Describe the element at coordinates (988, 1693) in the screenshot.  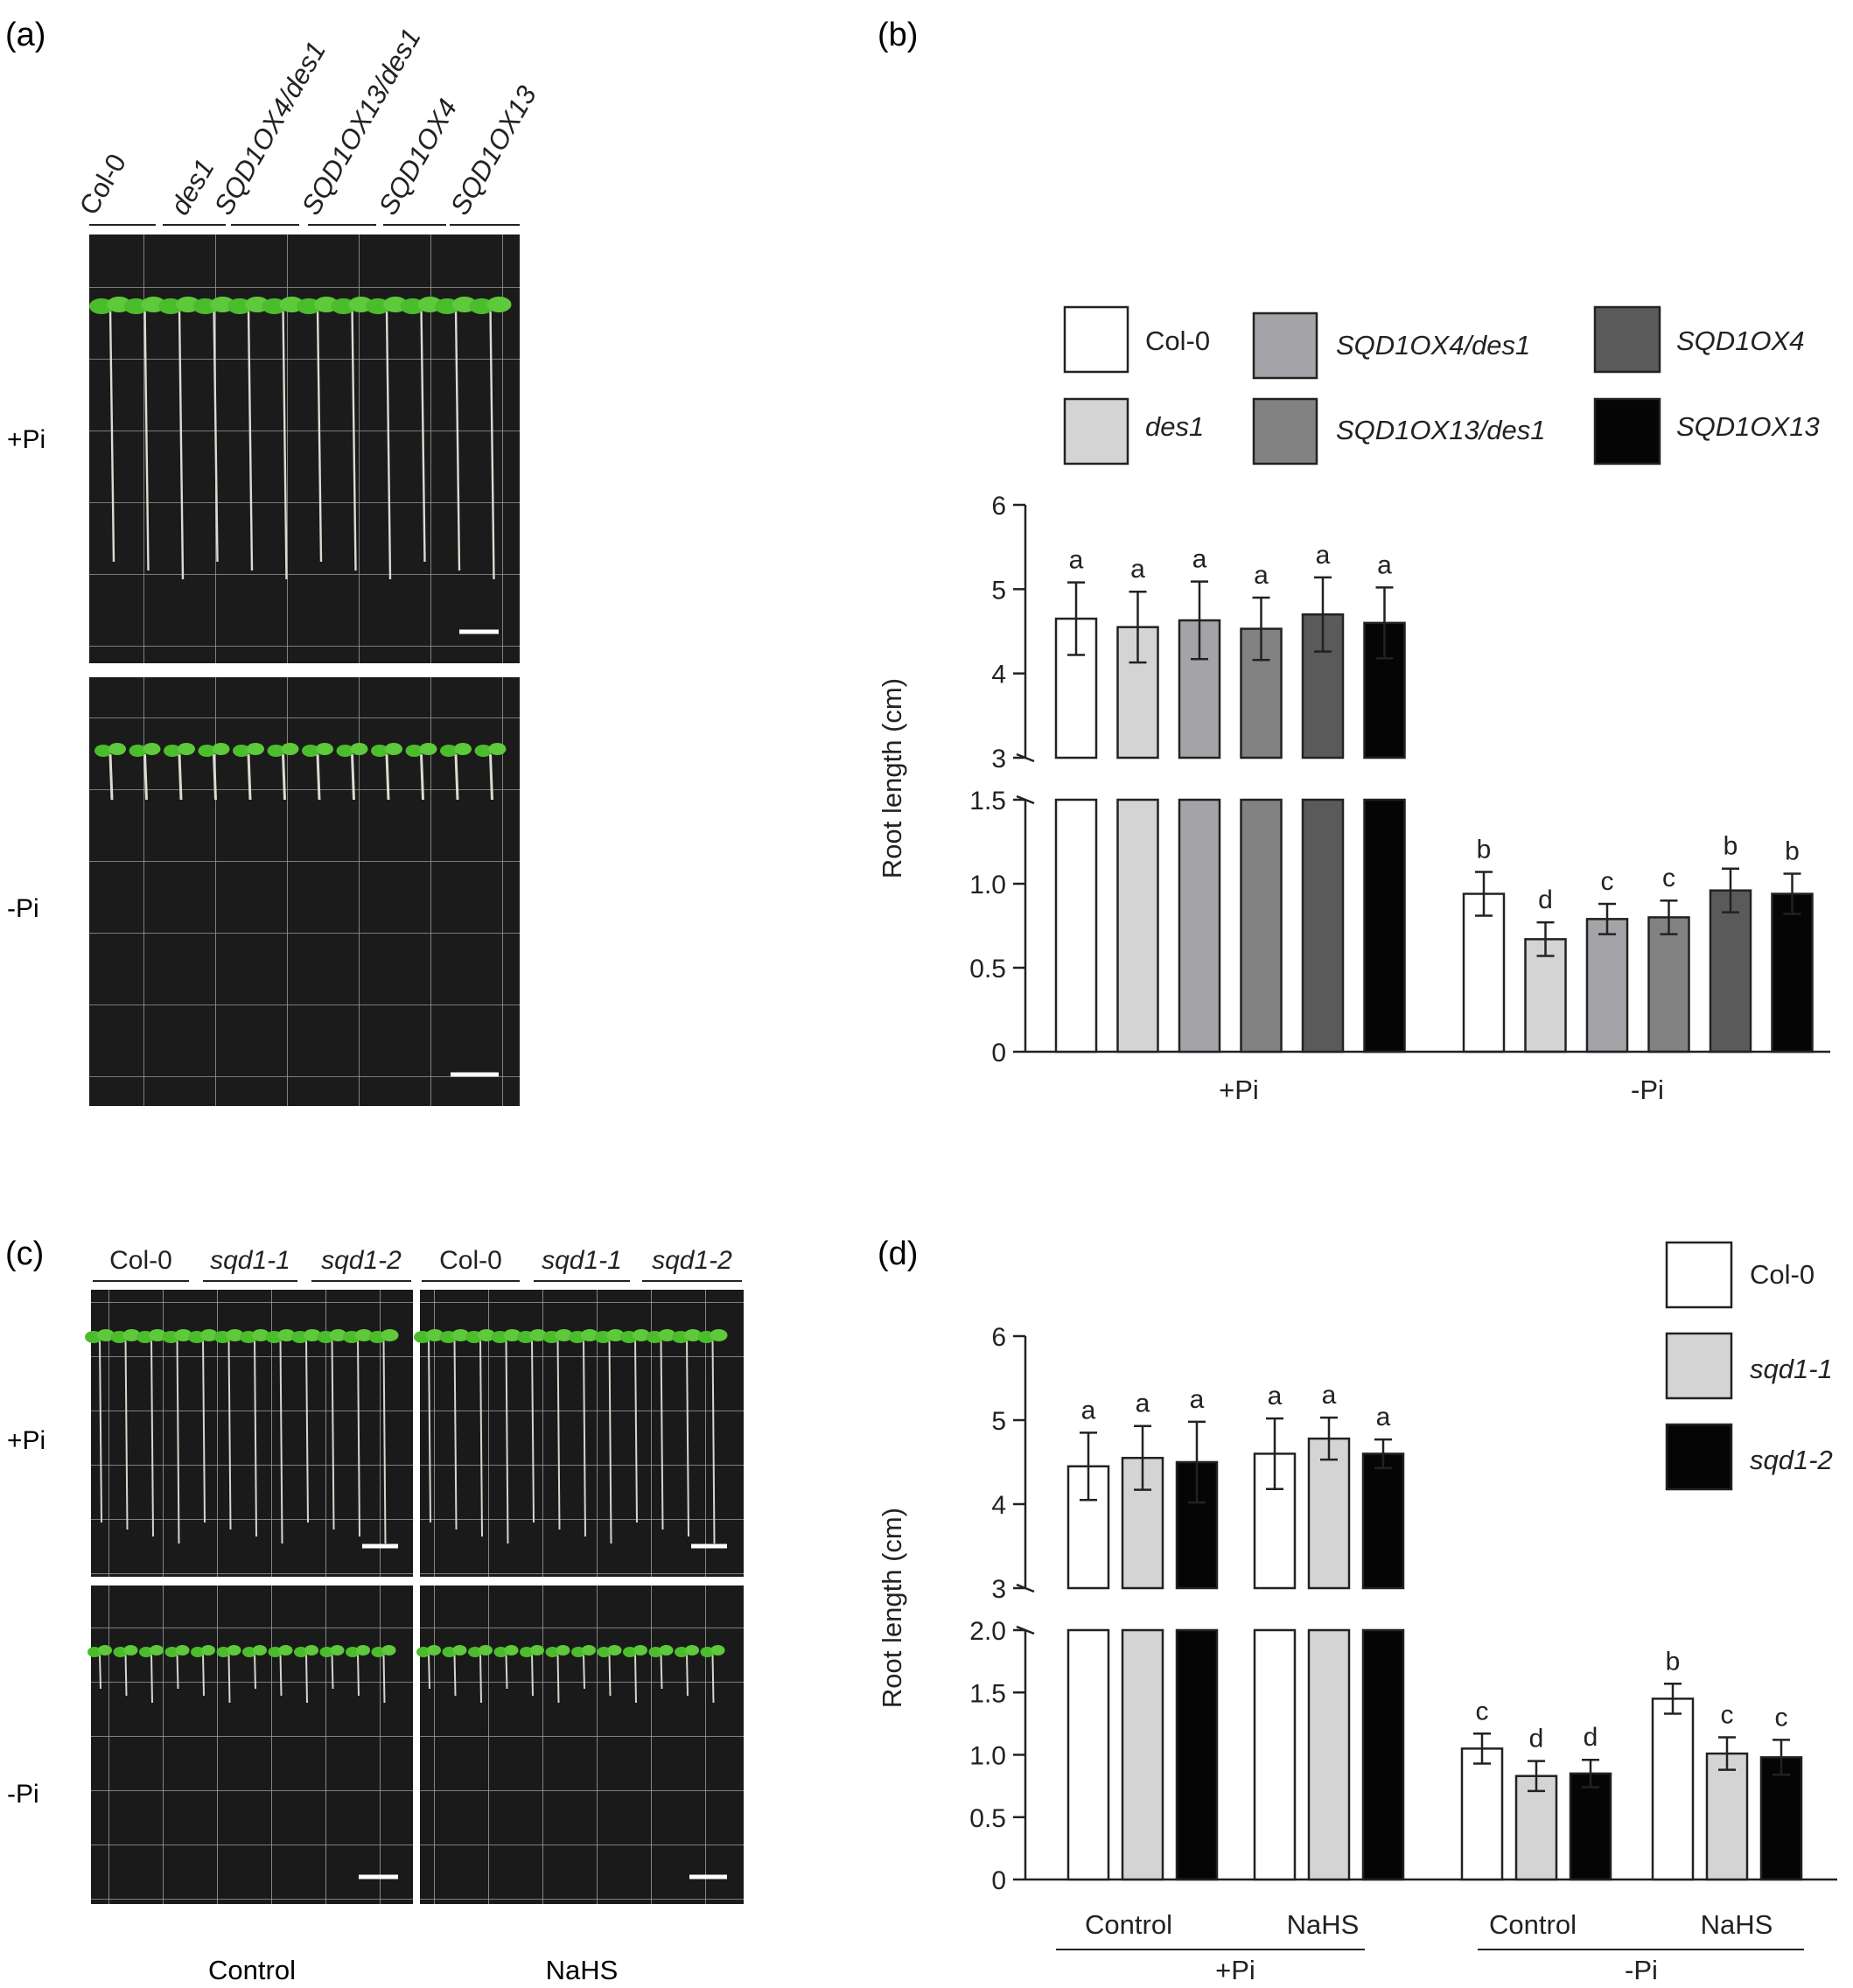
I see `y-tick-label: 1.5` at that location.